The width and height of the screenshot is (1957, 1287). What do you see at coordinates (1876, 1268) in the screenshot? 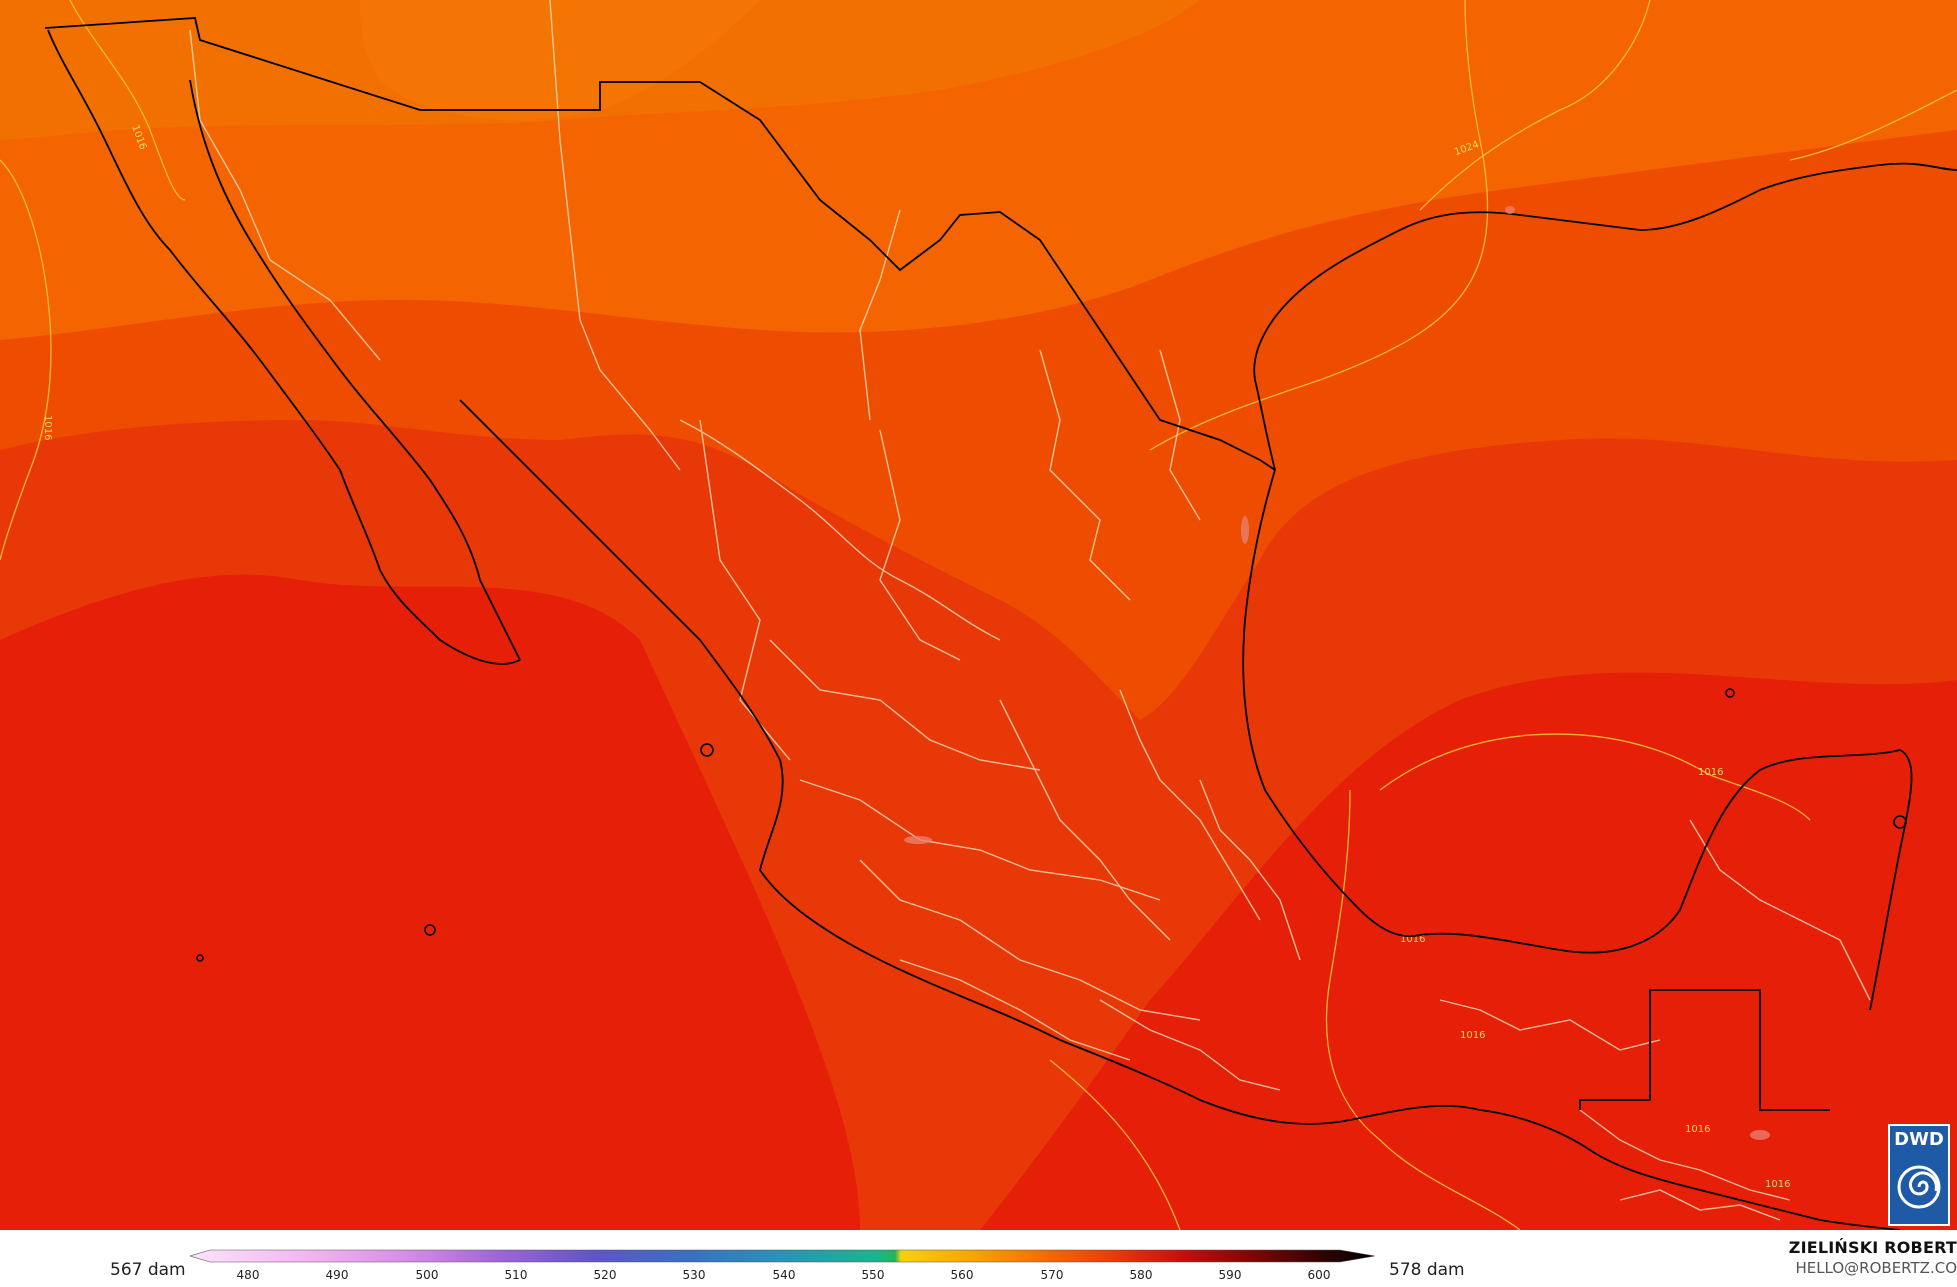
I see `author-email: HELLO@ROBERTZ.CO` at bounding box center [1876, 1268].